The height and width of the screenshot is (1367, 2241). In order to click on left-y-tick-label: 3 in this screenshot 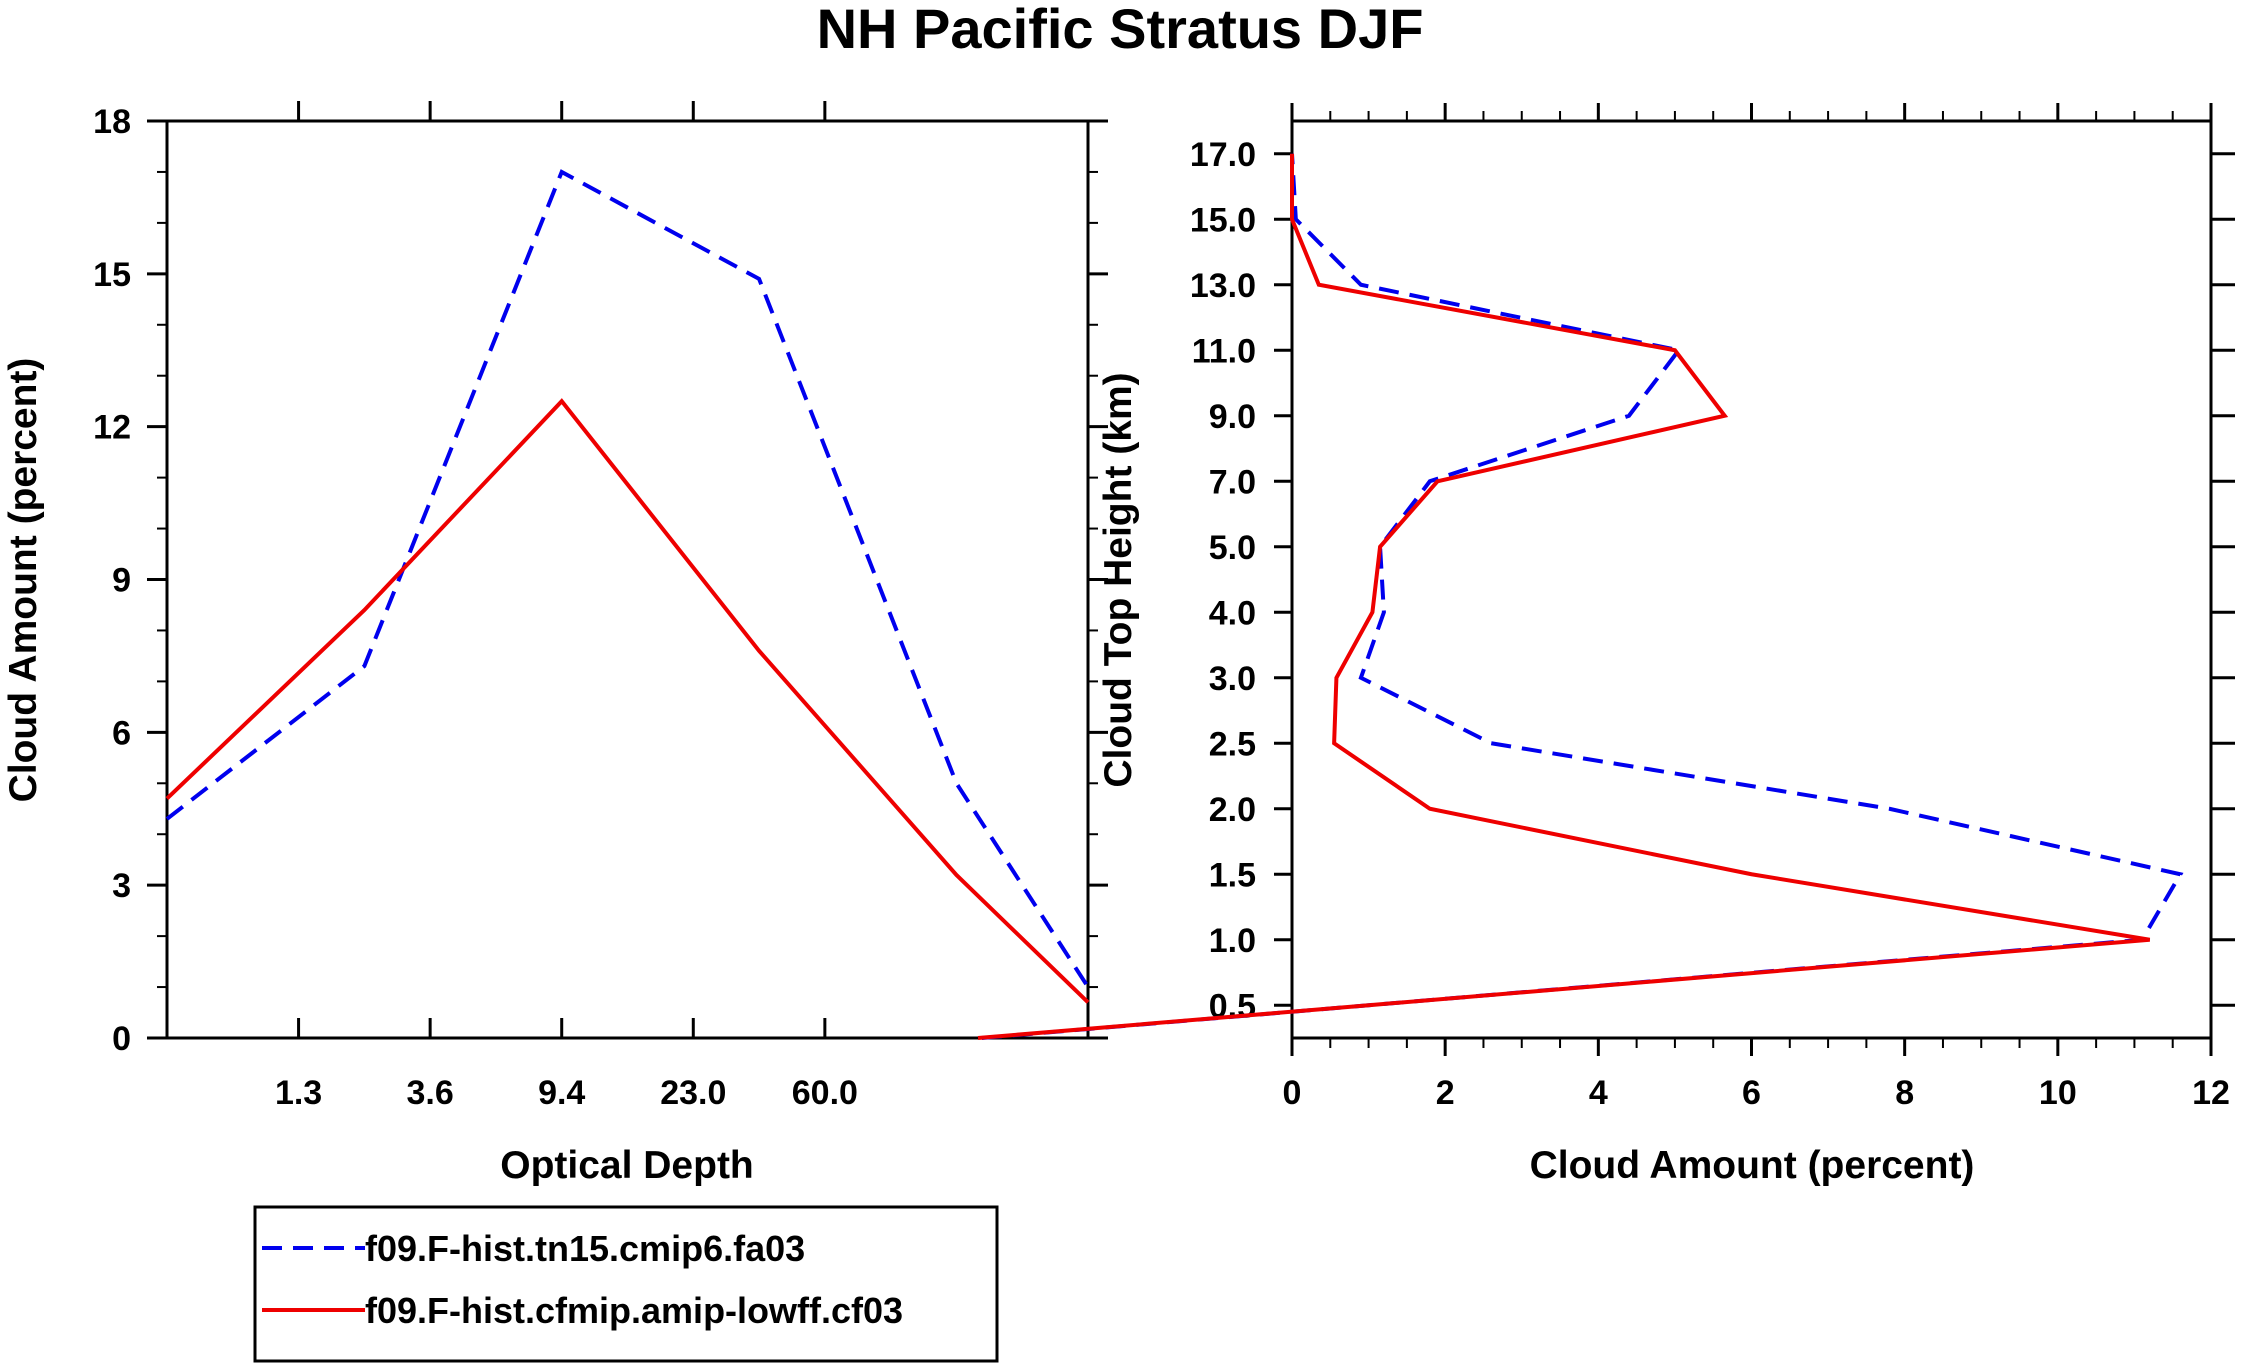, I will do `click(121, 886)`.